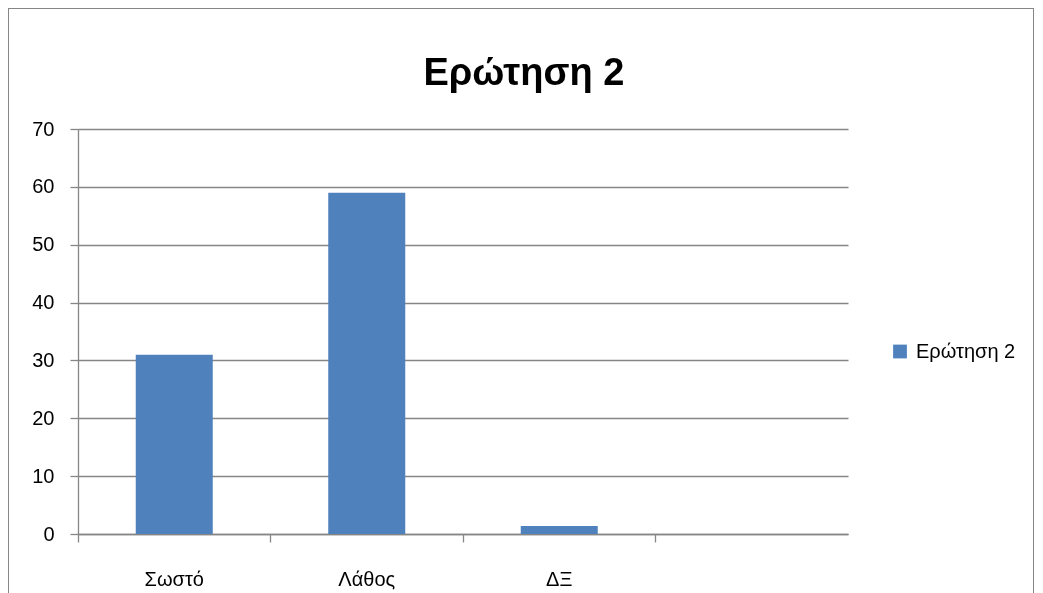 Image resolution: width=1043 pixels, height=593 pixels. Describe the element at coordinates (174, 578) in the screenshot. I see `x-tick-label: Σωστό` at that location.